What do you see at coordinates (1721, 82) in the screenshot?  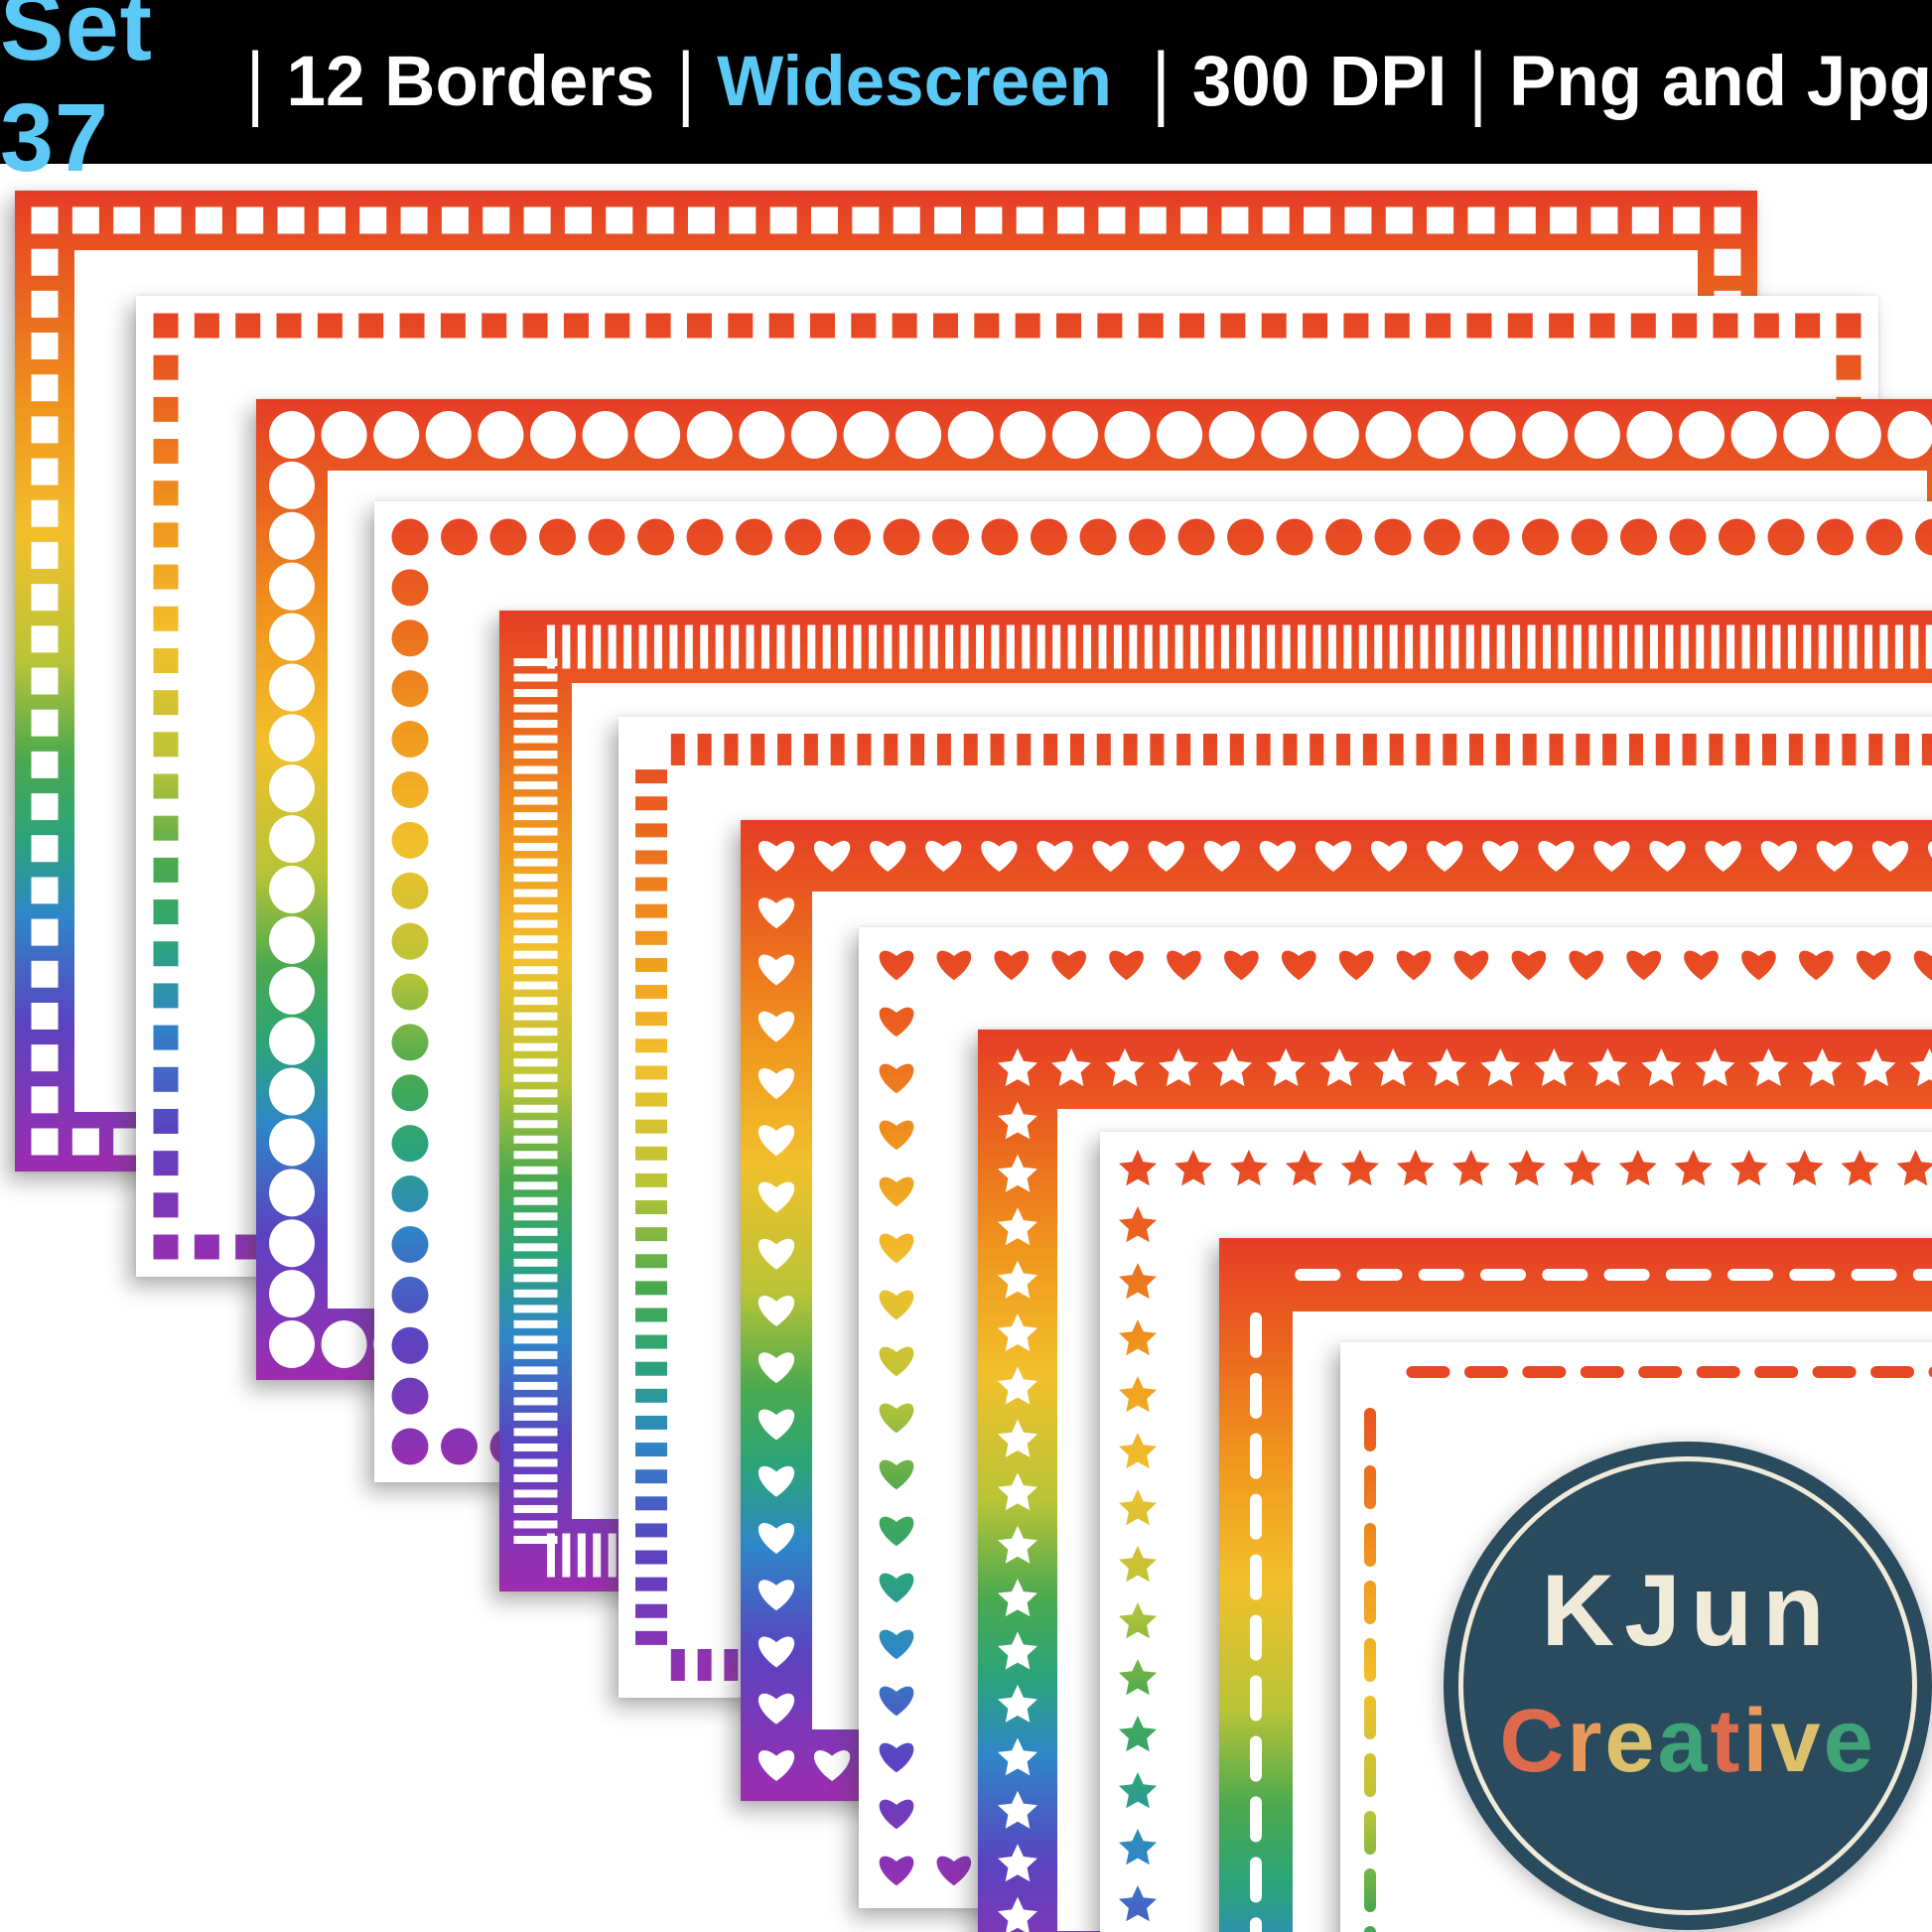 I see `header-formats: Png and Jpg` at bounding box center [1721, 82].